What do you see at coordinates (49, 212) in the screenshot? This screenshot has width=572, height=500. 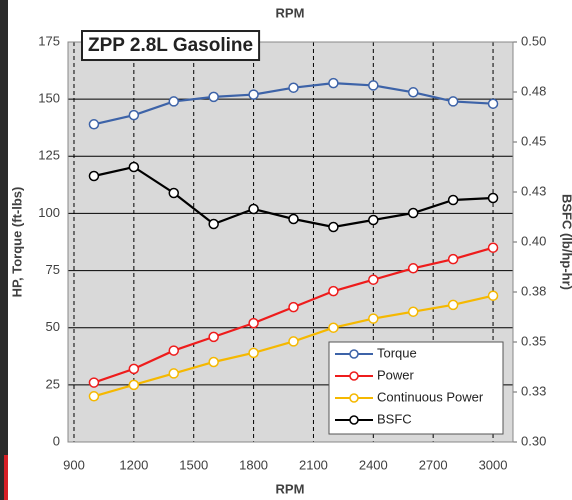 I see `y-tick-label: 100` at bounding box center [49, 212].